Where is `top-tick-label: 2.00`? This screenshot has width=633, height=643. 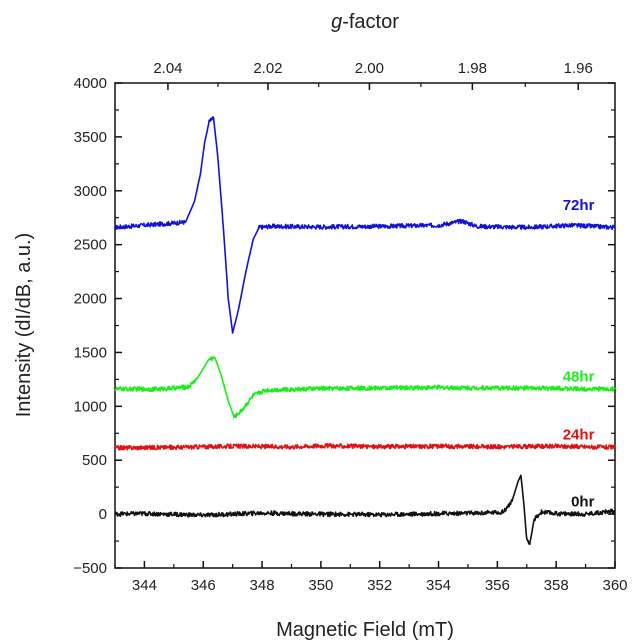 top-tick-label: 2.00 is located at coordinates (369, 68).